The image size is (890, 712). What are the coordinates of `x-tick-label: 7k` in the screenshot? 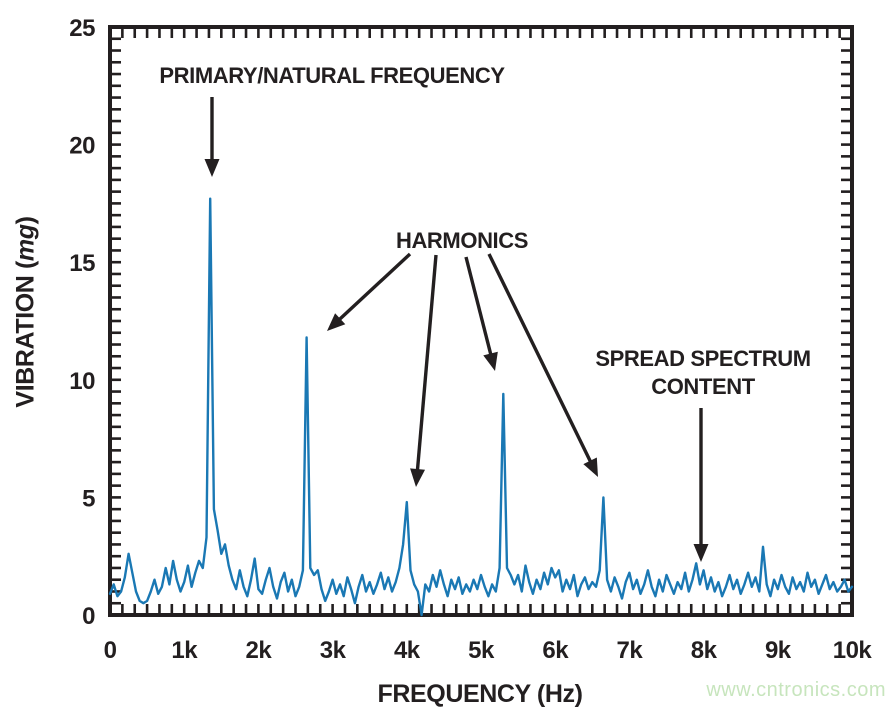 It's located at (630, 650).